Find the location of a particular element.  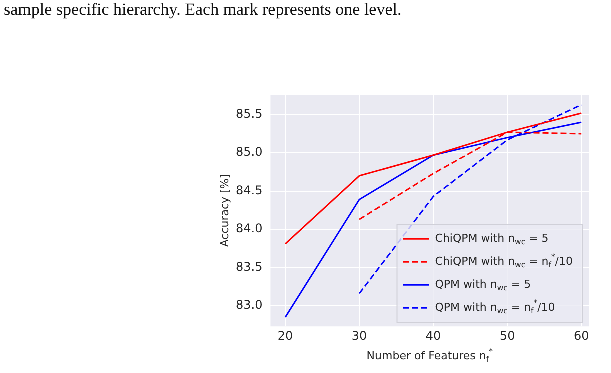

y-tick-label: 83.5 is located at coordinates (249, 267).